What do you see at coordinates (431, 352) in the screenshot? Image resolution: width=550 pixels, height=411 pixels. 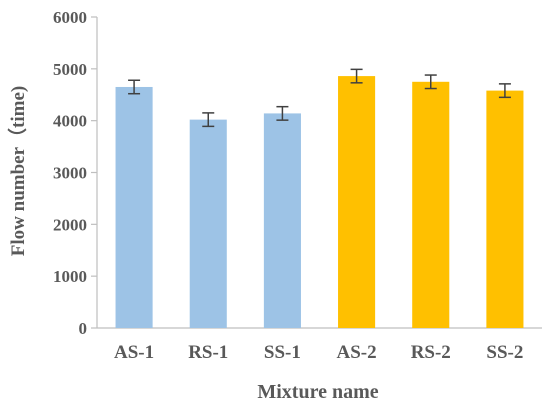 I see `x-tick-label: RS-2` at bounding box center [431, 352].